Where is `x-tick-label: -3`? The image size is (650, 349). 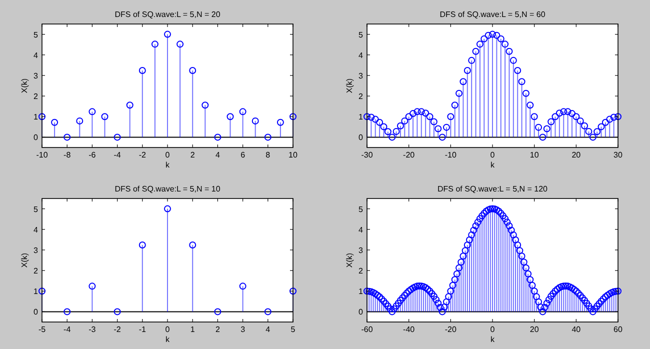 x-tick-label: -3 is located at coordinates (92, 329).